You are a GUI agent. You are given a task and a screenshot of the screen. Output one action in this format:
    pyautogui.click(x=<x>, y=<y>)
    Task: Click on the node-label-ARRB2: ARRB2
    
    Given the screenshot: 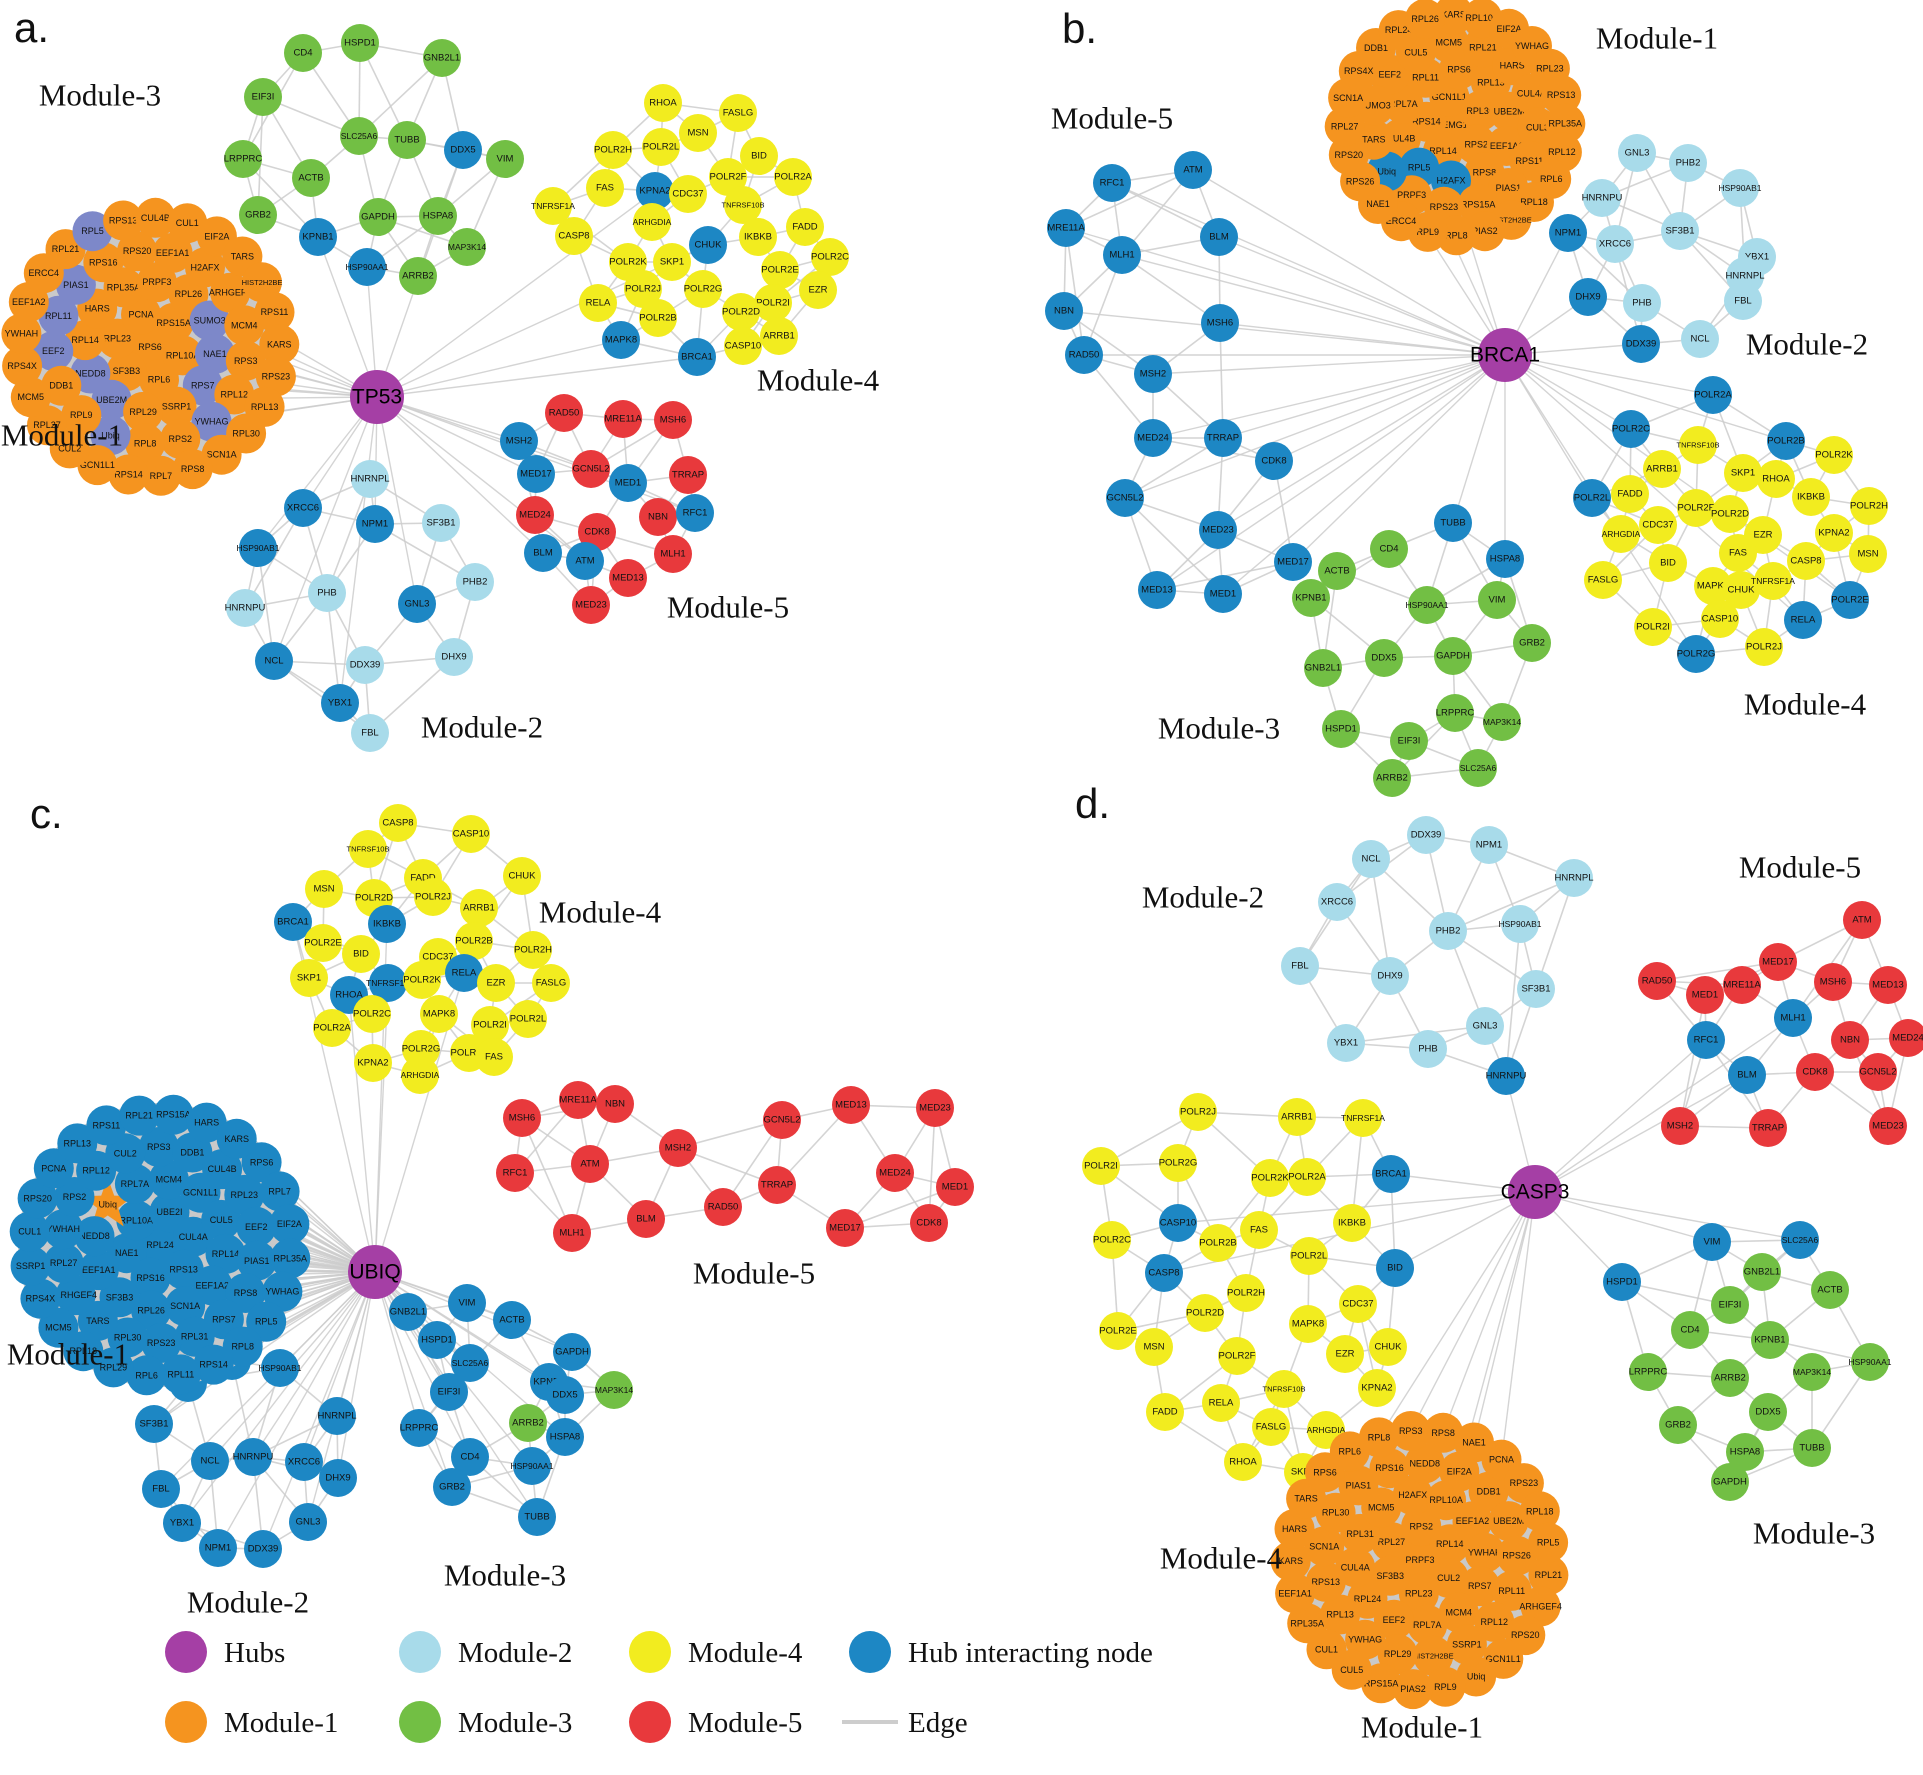 What is the action you would take?
    pyautogui.click(x=418, y=276)
    